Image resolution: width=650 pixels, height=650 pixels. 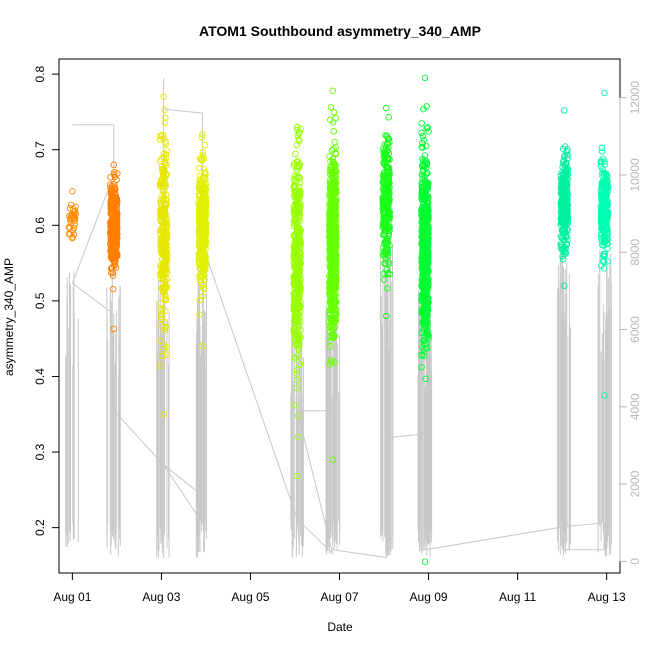 I want to click on x-axis-label: Date, so click(x=340, y=627).